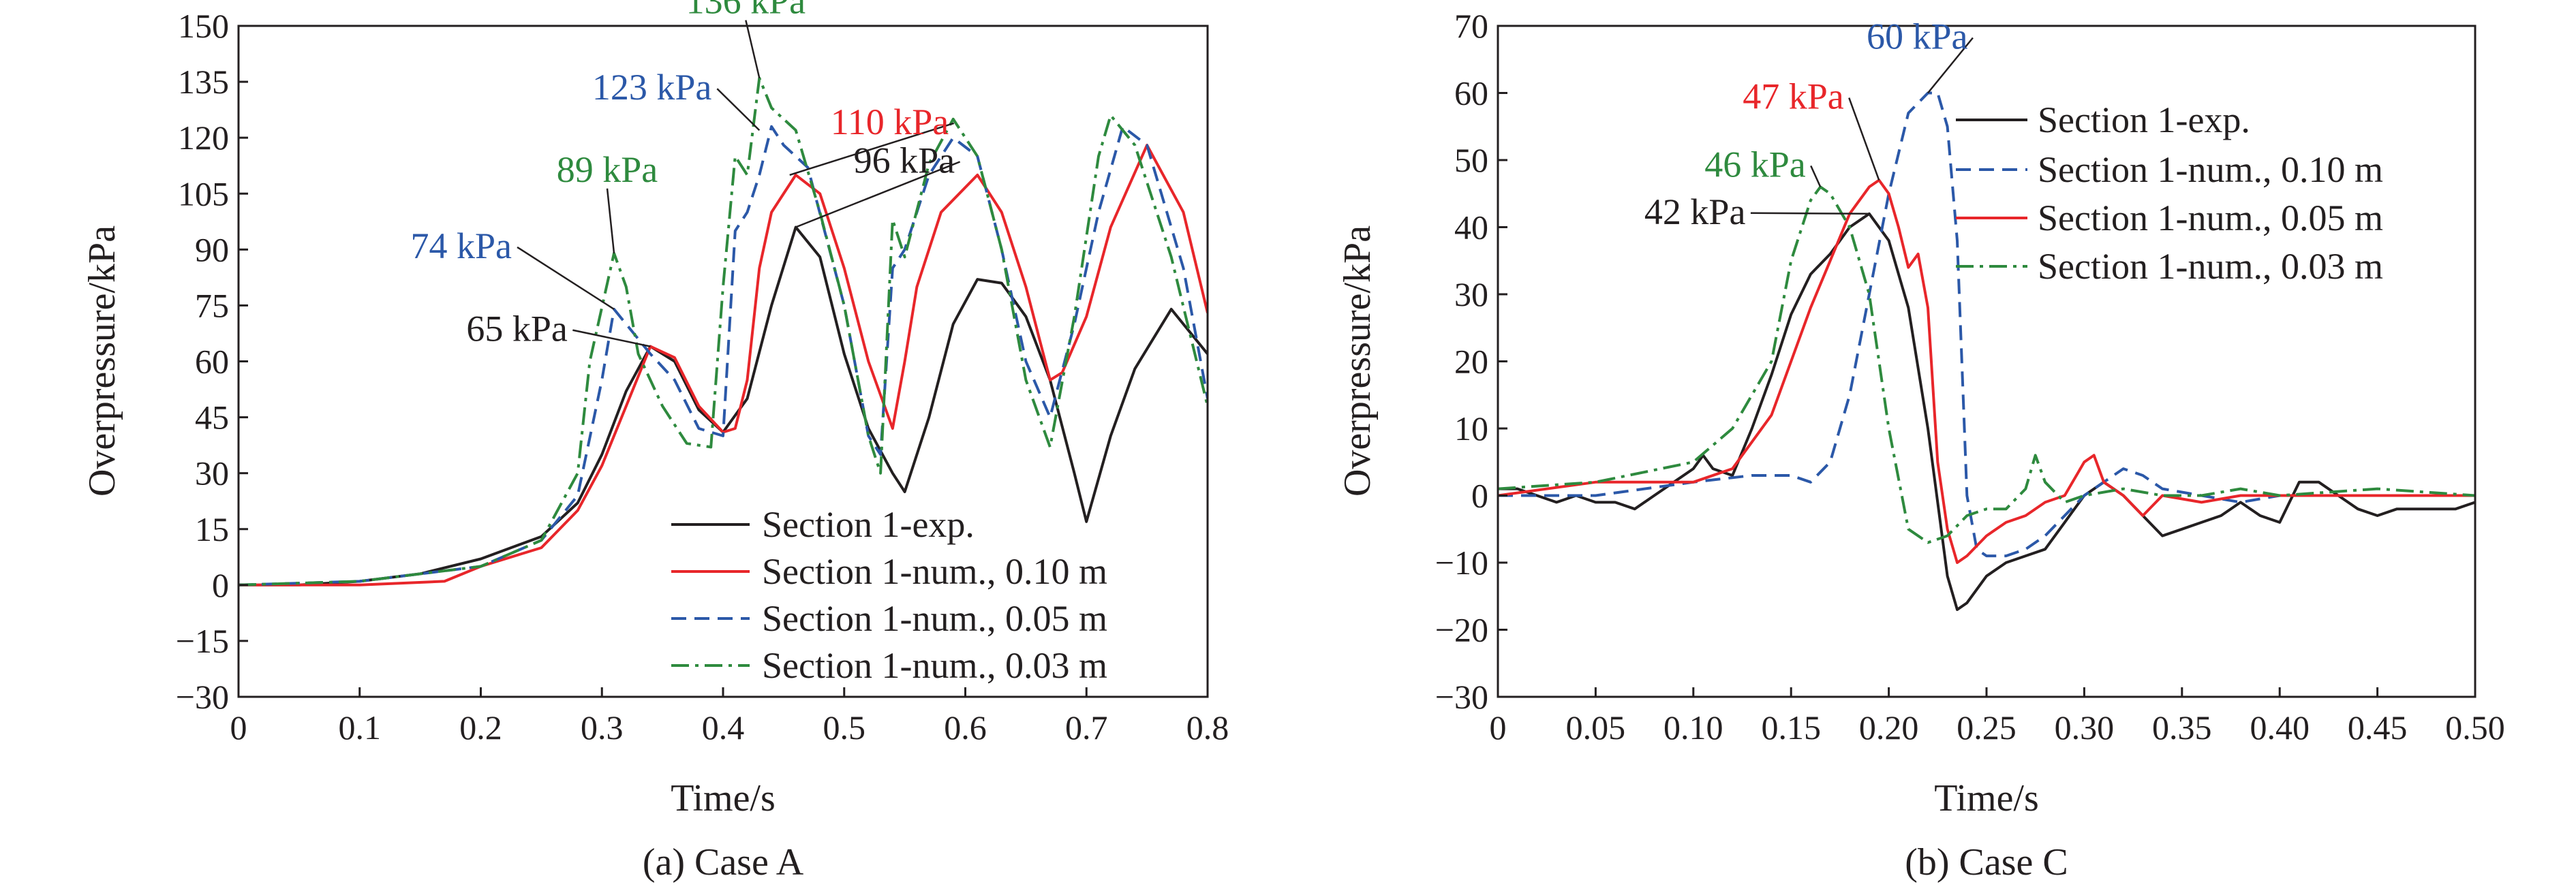 The height and width of the screenshot is (893, 2576). Describe the element at coordinates (239, 728) in the screenshot. I see `case-a-x-tick-label: 0` at that location.